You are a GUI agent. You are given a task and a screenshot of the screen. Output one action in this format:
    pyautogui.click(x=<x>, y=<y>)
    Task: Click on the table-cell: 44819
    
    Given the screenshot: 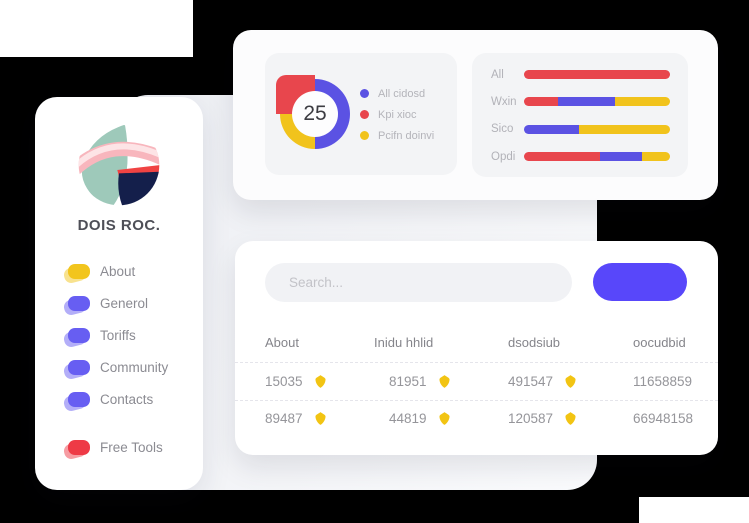 What is the action you would take?
    pyautogui.click(x=441, y=418)
    